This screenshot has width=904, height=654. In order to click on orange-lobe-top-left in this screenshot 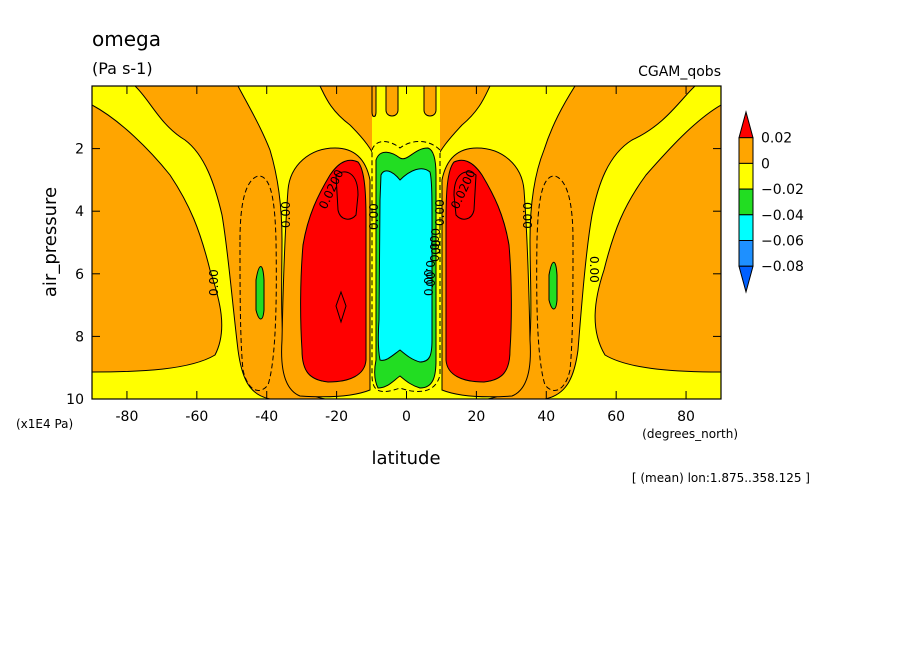, I will do `click(374, 101)`.